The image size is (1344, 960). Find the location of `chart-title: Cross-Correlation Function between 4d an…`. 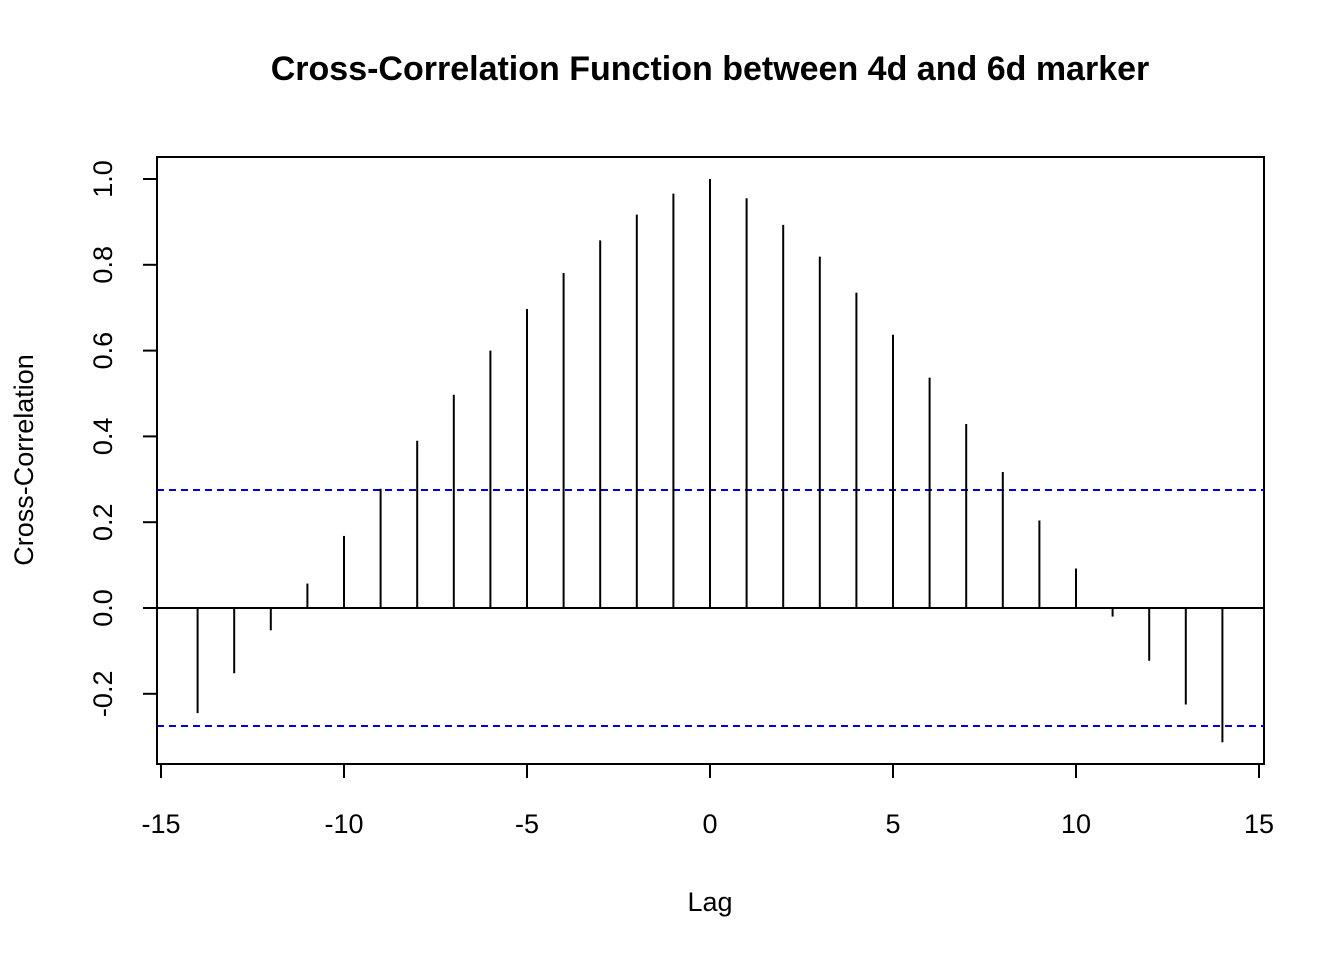

chart-title: Cross-Correlation Function between 4d an… is located at coordinates (710, 69).